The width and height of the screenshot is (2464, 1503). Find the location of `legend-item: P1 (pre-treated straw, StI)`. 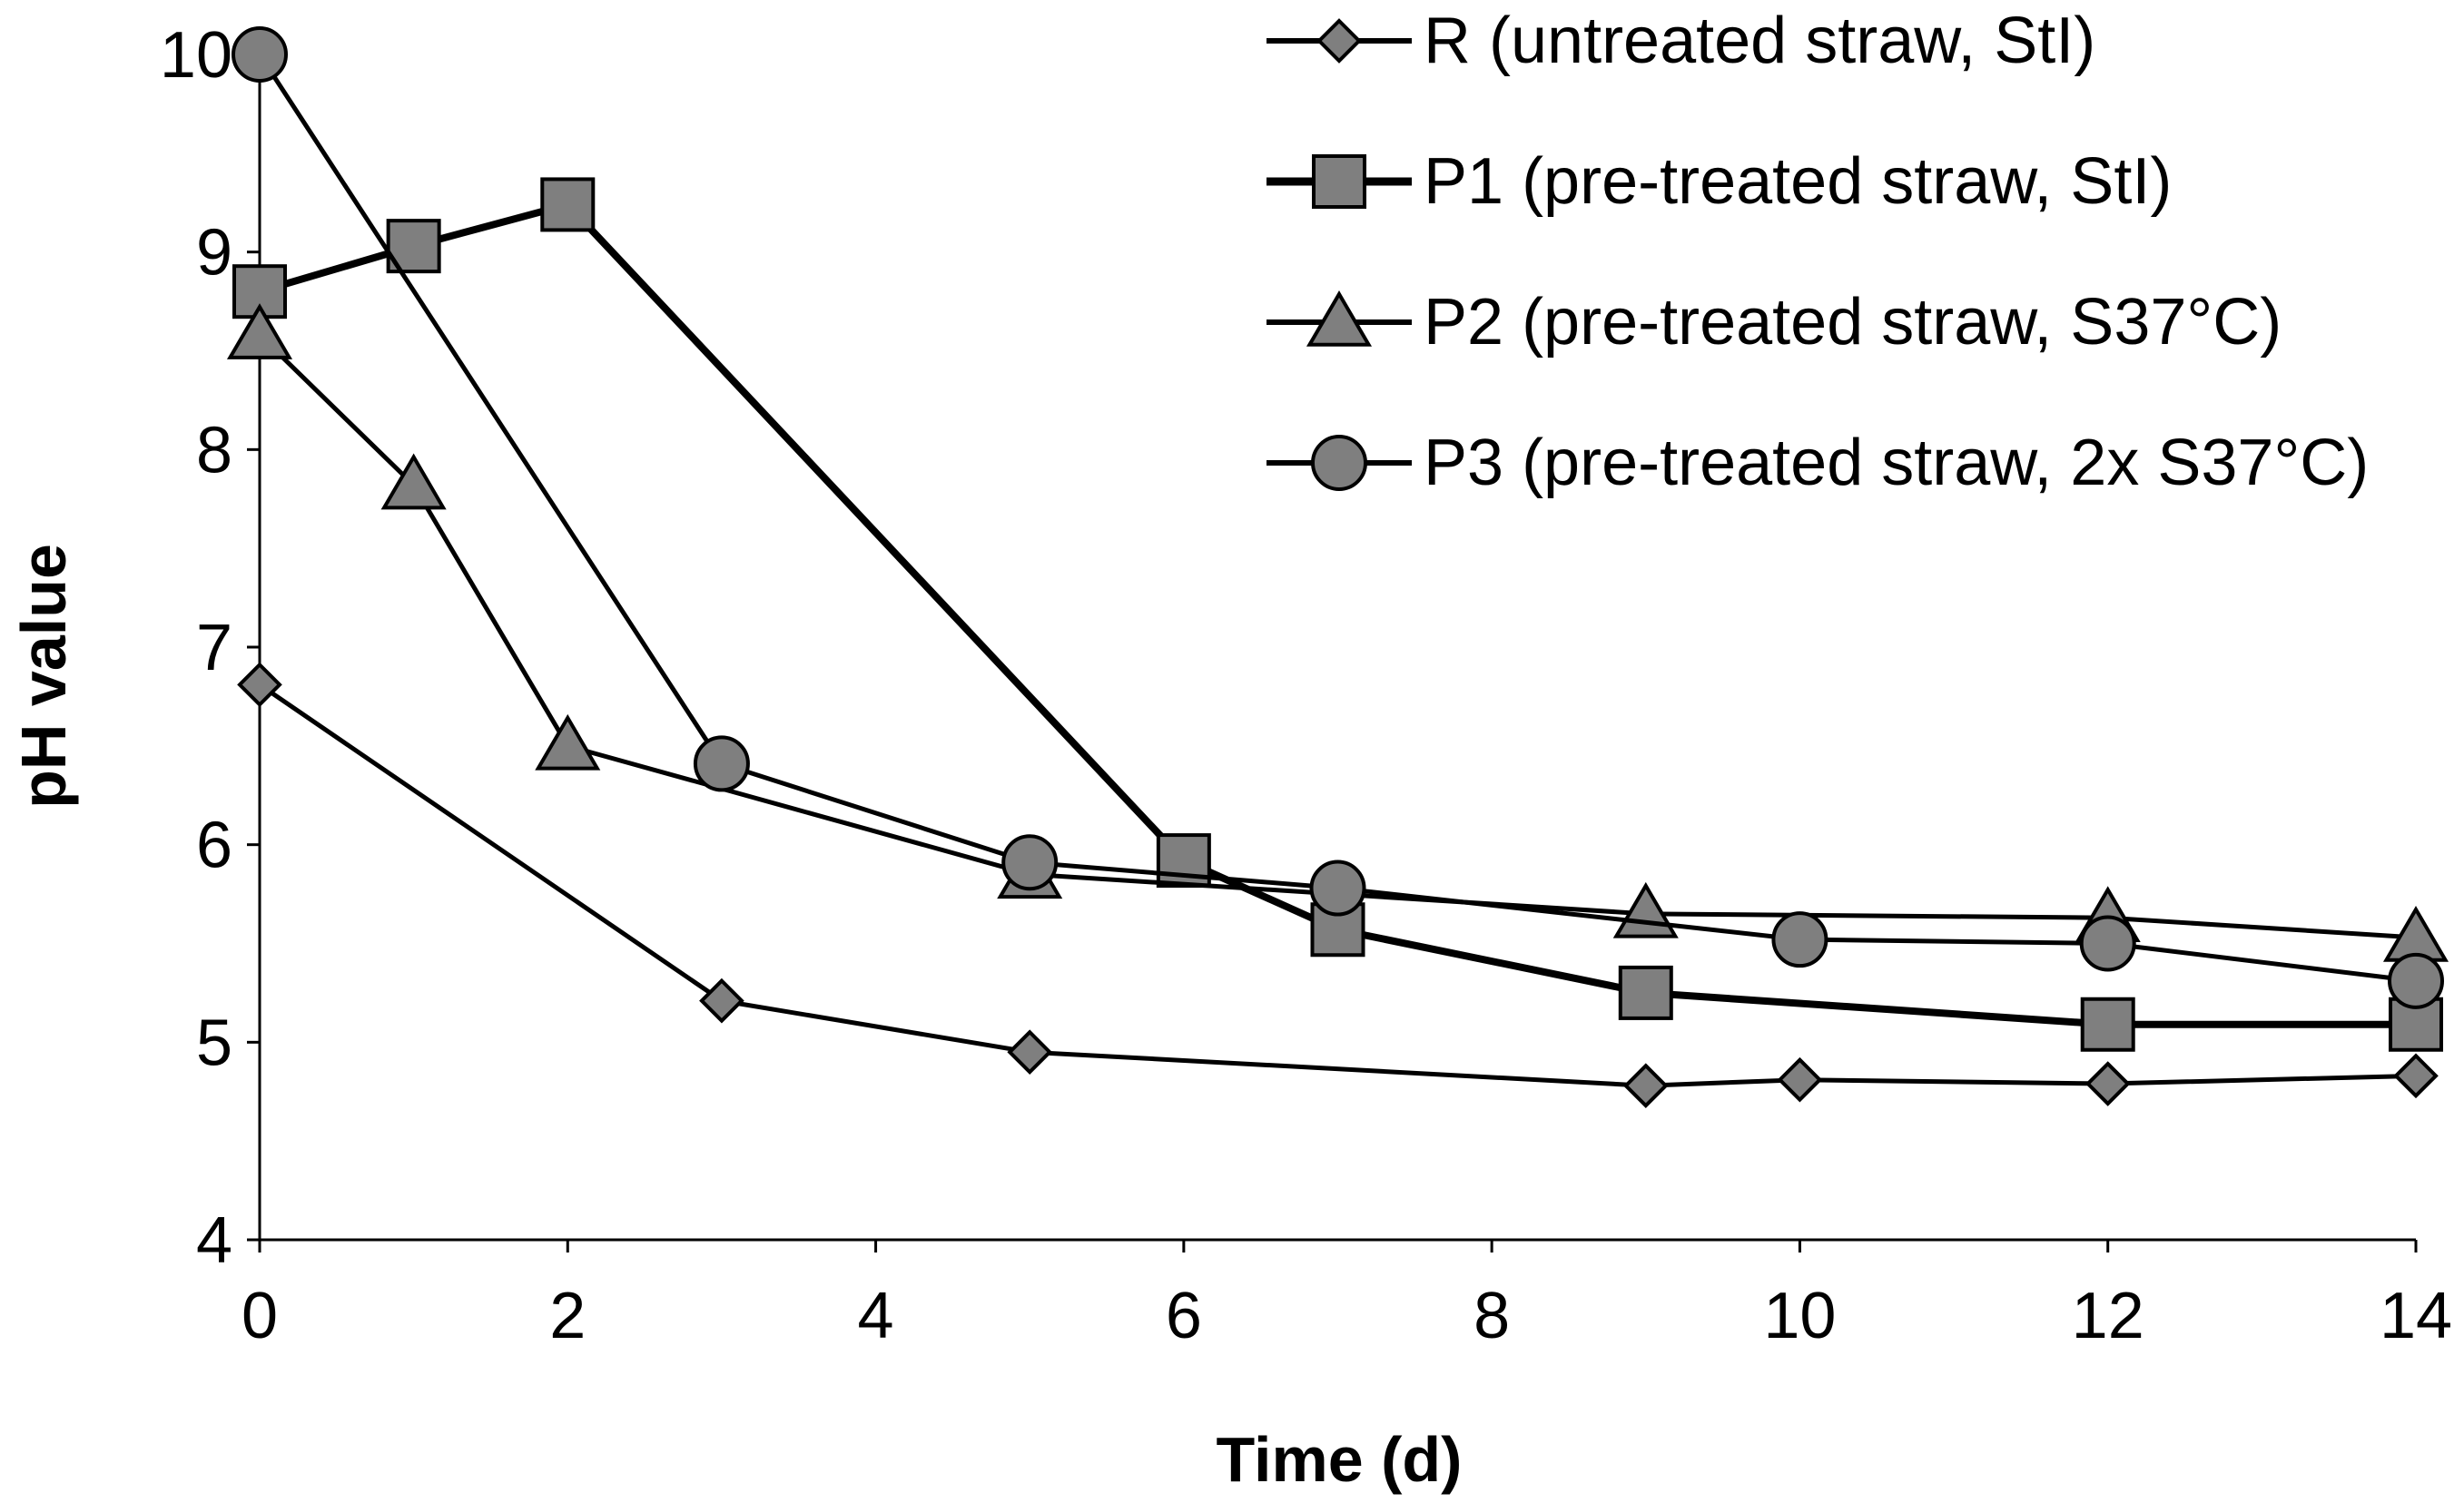

legend-item: P1 (pre-treated straw, StI) is located at coordinates (1719, 182).